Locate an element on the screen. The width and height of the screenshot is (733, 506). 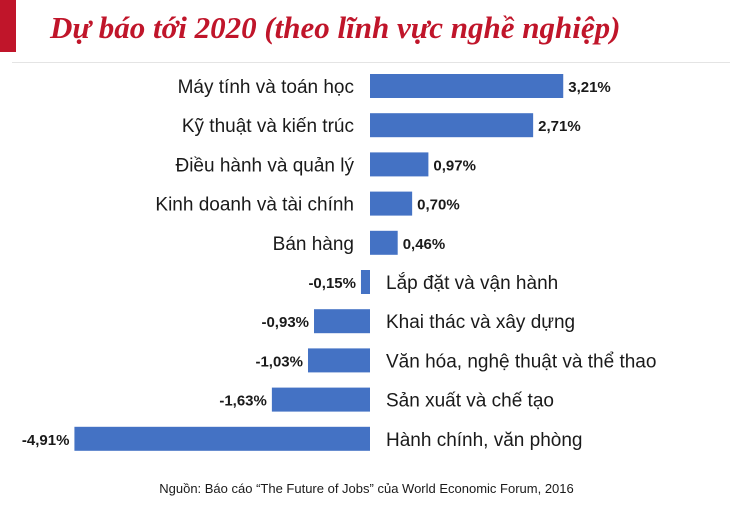
category-label-van-hoa-nghe-thuat-va-the-thao: Văn hóa, nghệ thuật và thể thao is located at coordinates (521, 361).